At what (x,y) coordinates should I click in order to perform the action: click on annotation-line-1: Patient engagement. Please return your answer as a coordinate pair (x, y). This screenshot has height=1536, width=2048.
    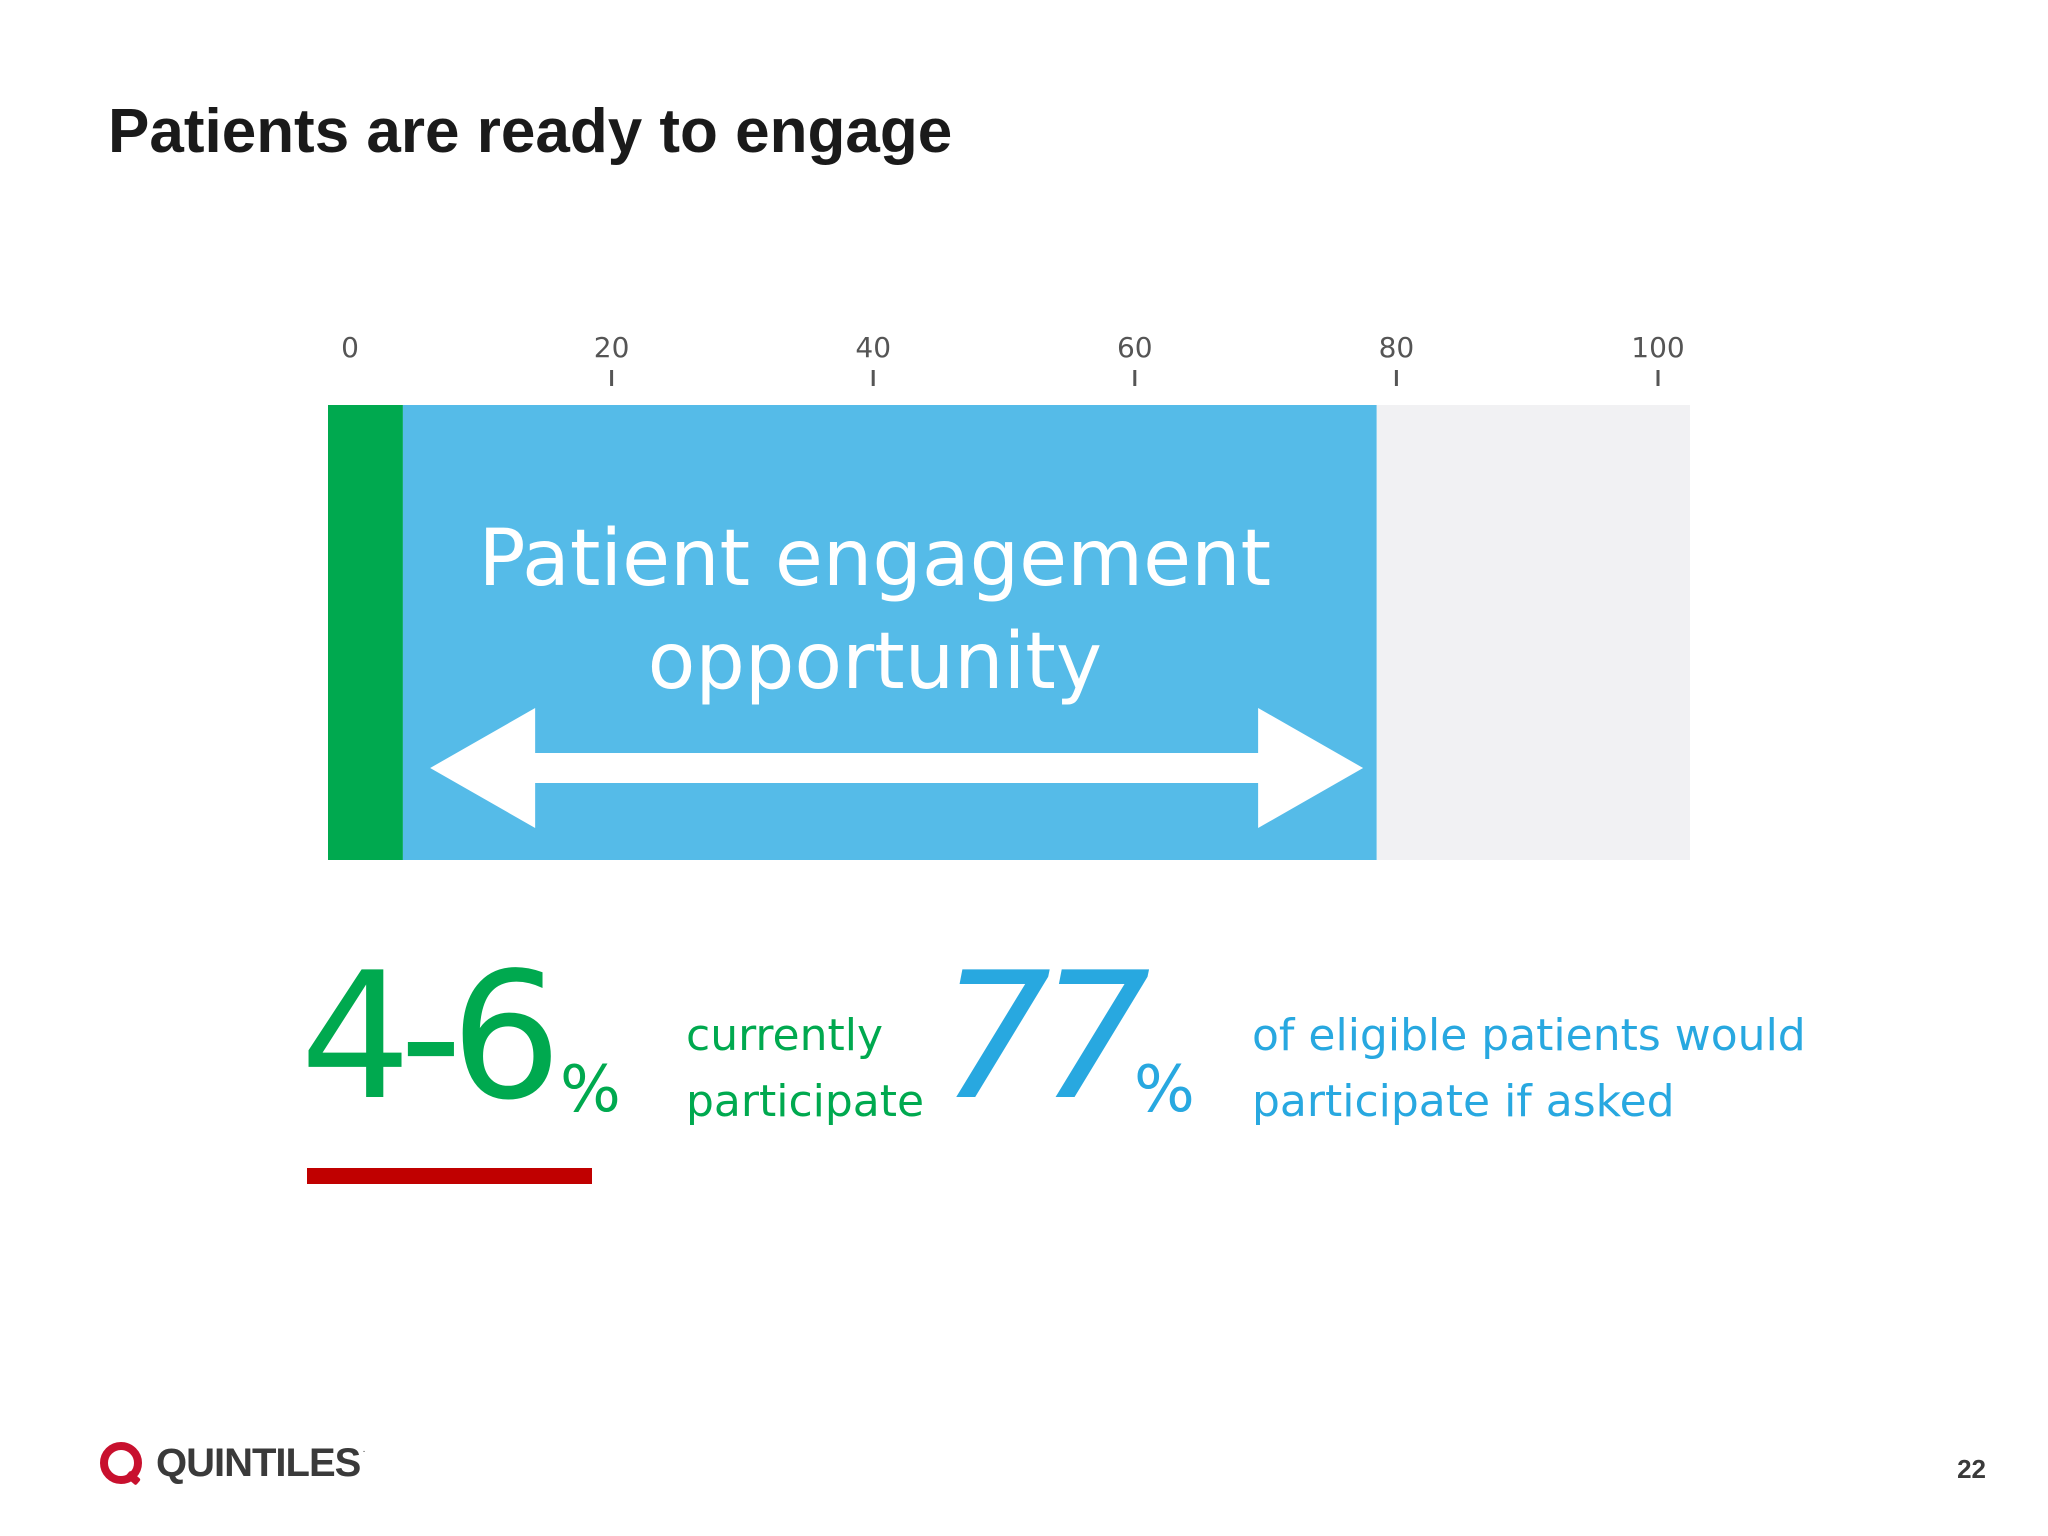
    Looking at the image, I should click on (875, 559).